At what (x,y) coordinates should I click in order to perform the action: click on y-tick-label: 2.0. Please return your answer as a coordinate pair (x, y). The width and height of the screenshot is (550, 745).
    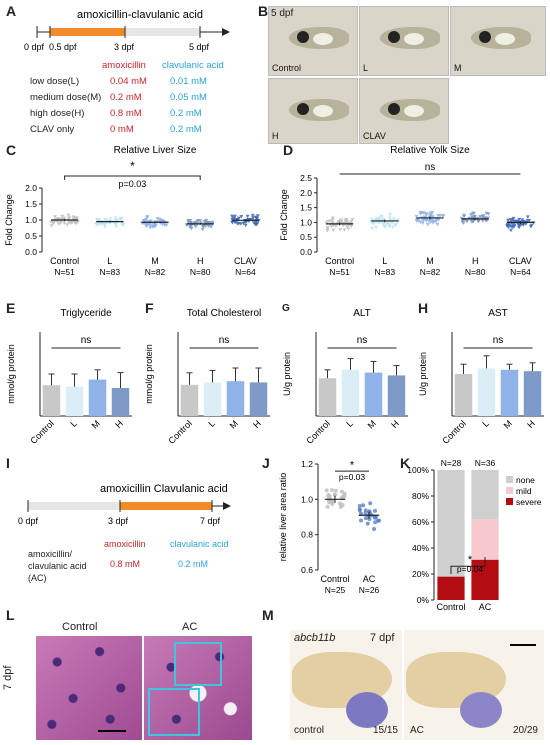
    Looking at the image, I should click on (306, 193).